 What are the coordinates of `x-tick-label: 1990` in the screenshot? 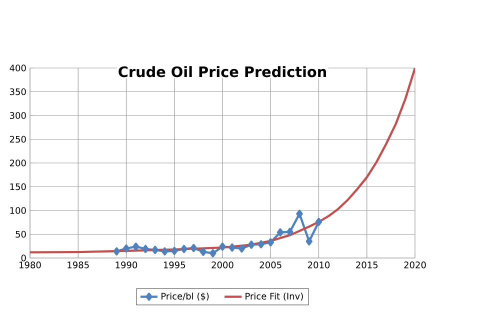 It's located at (127, 265).